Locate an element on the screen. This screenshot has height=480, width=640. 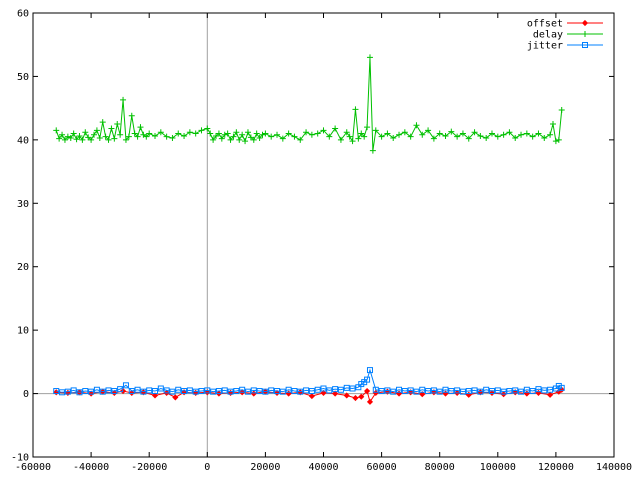
x-tick-label: -60000 is located at coordinates (33, 467).